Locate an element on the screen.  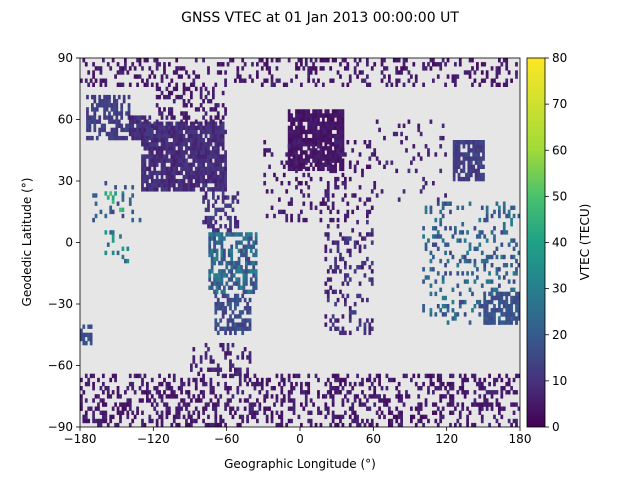
x-tick-label: 0 is located at coordinates (300, 439).